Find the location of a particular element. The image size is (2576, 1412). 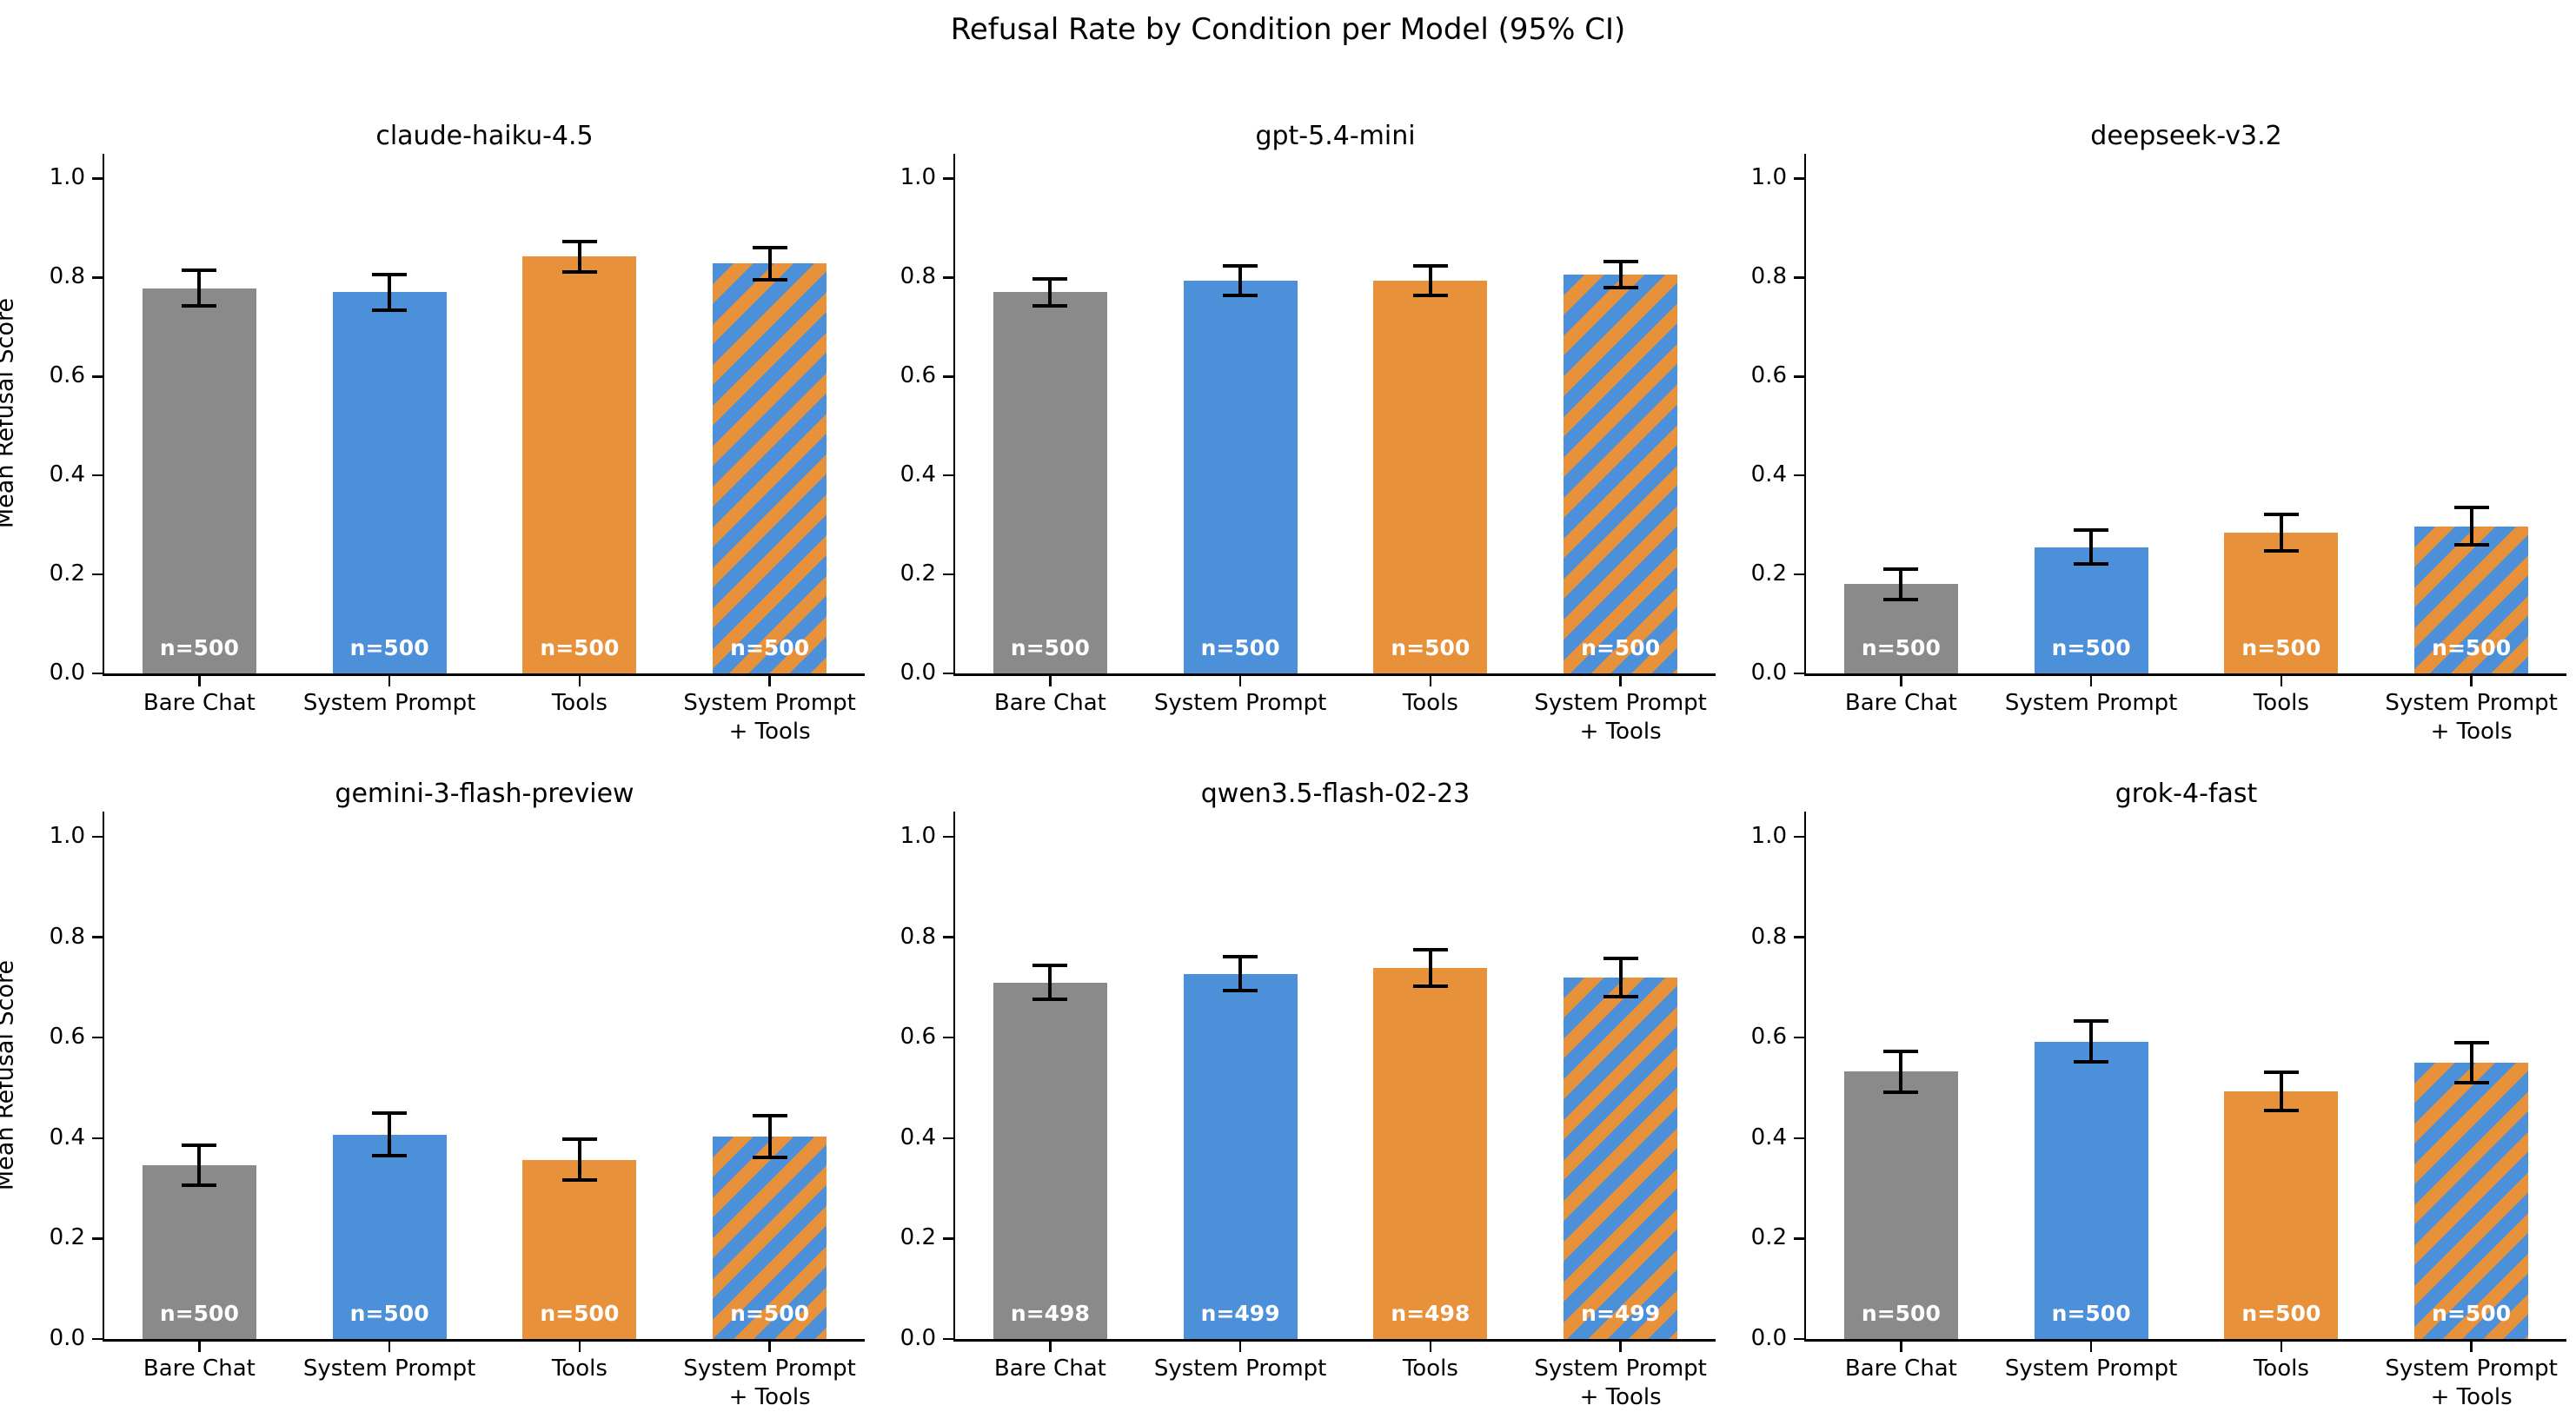

x-tick-label: Tools is located at coordinates (579, 703).